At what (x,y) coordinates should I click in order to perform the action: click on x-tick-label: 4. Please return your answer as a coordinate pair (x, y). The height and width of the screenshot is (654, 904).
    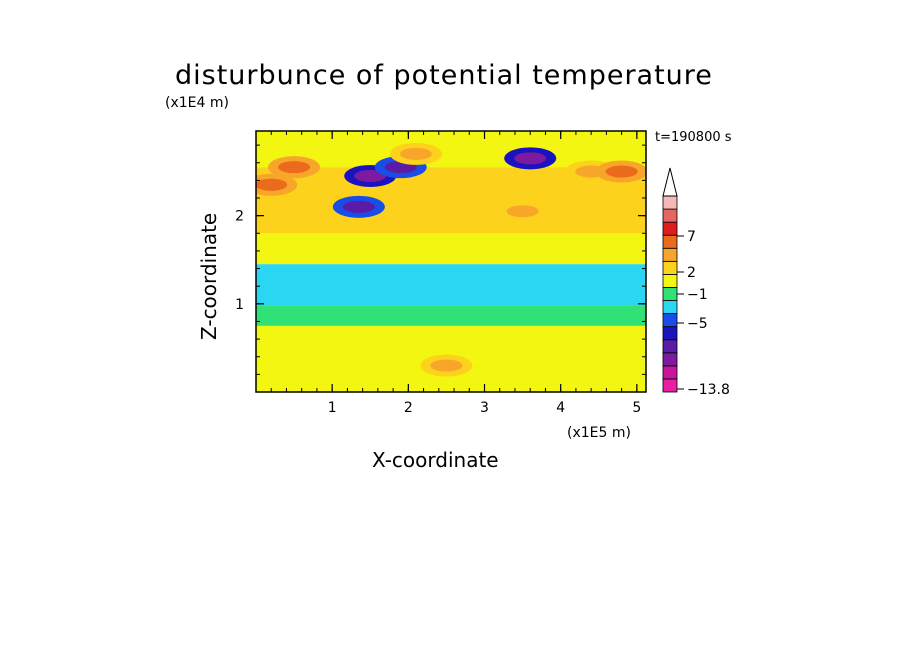
    Looking at the image, I should click on (560, 408).